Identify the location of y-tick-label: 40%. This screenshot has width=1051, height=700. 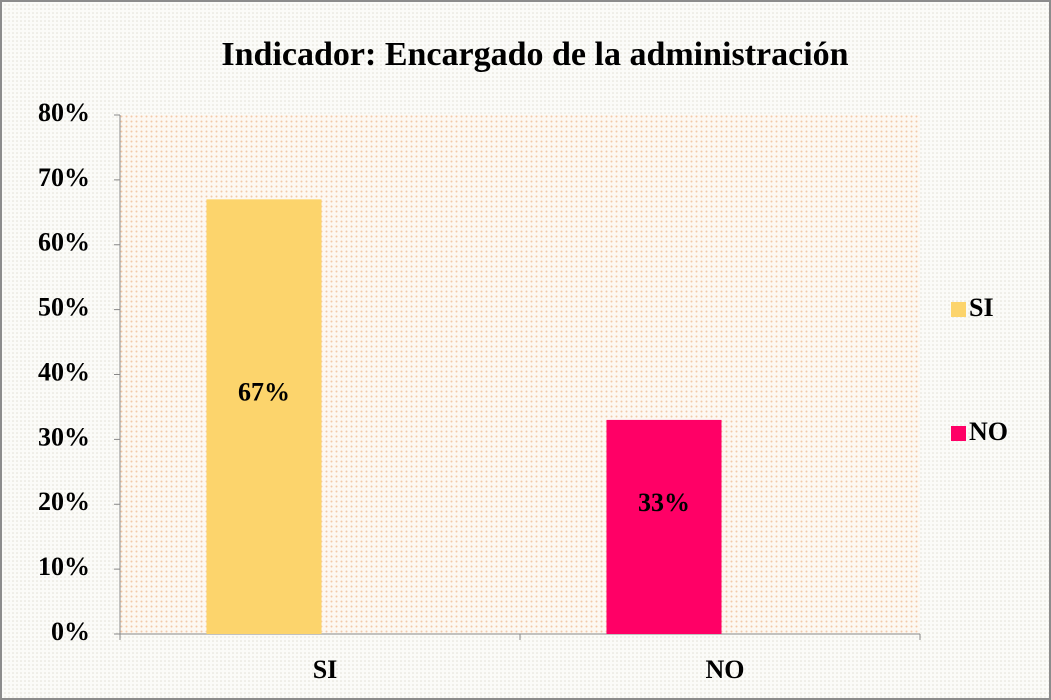
(64, 371).